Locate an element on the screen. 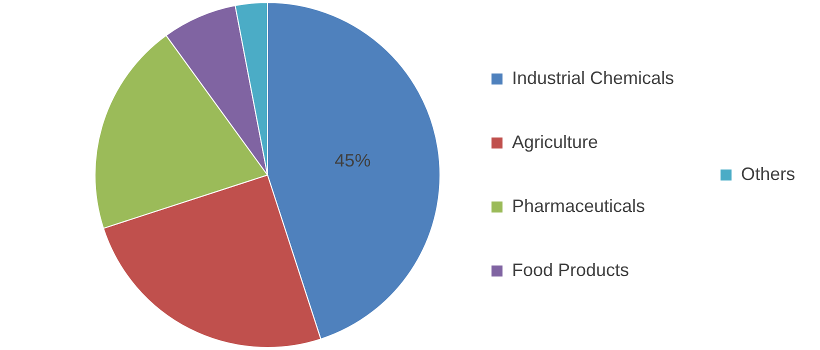 This screenshot has height=350, width=820. legend-label: Others is located at coordinates (768, 174).